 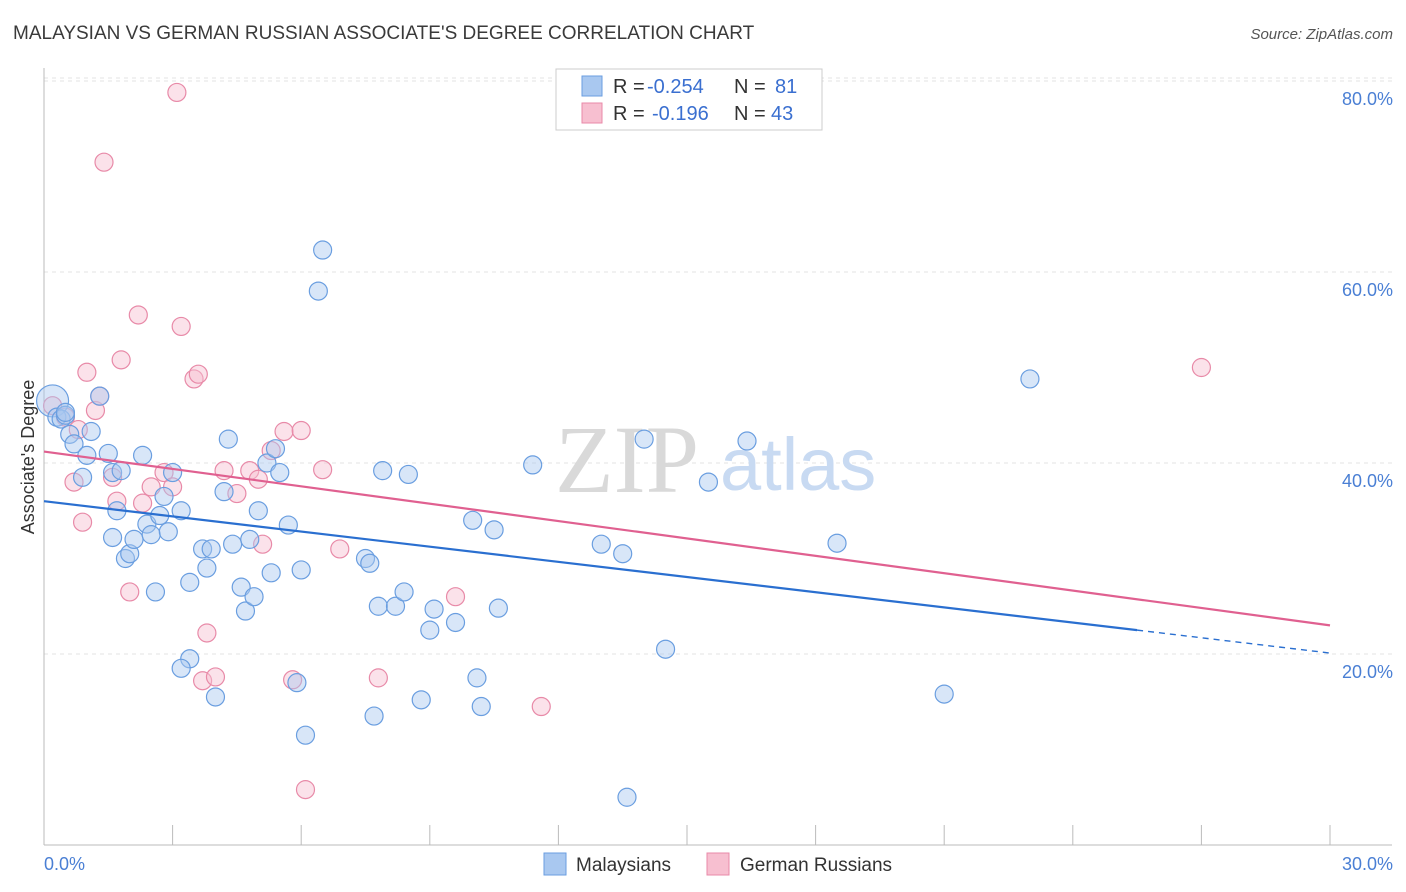 I want to click on x-tick-marks, so click(x=687, y=835).